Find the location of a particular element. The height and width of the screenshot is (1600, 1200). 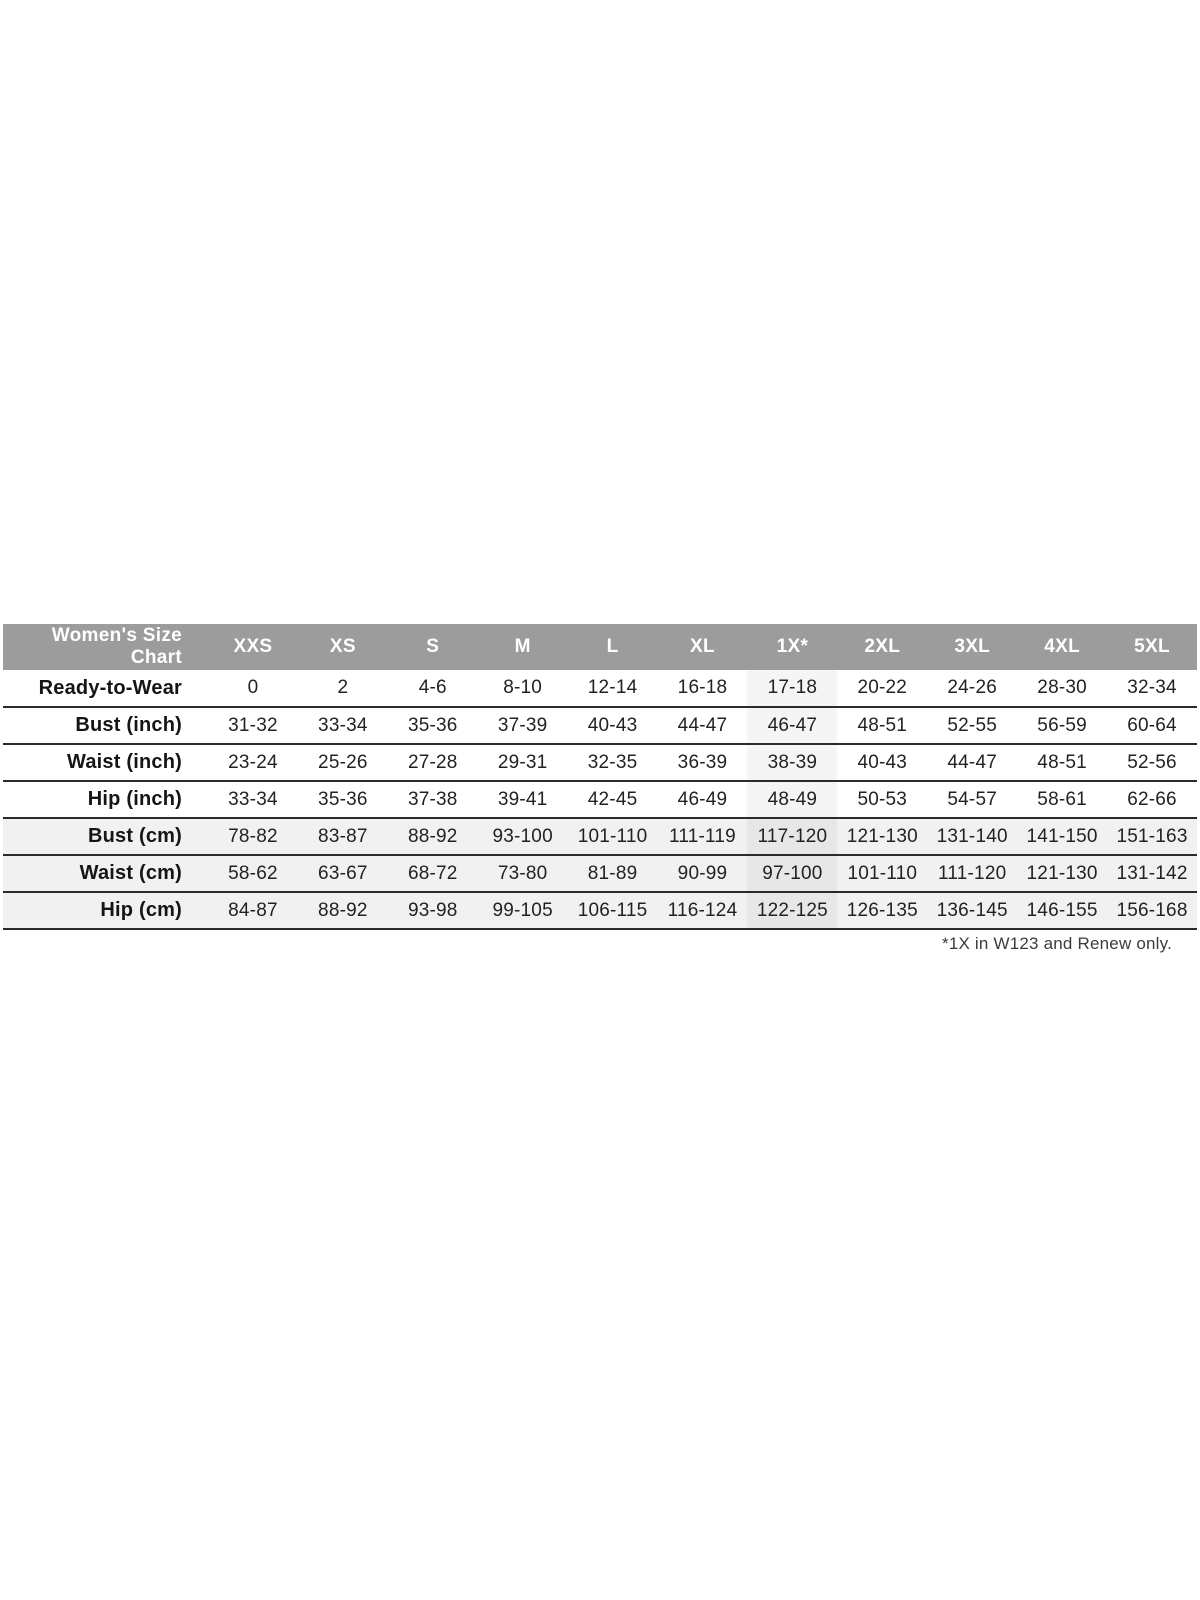

table-cell: 0 is located at coordinates (253, 687).